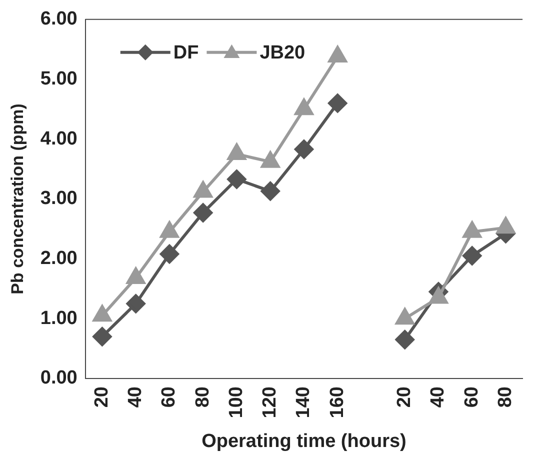  What do you see at coordinates (59, 139) in the screenshot?
I see `y-tick-label: 4.00` at bounding box center [59, 139].